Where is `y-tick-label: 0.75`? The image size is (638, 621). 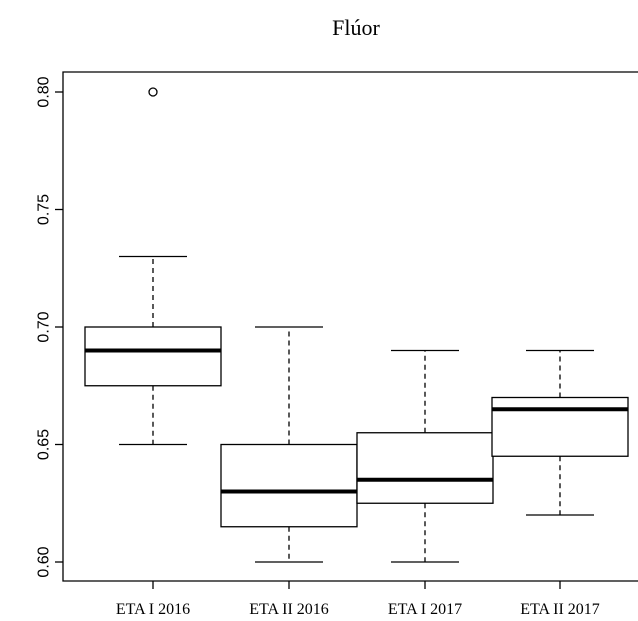
y-tick-label: 0.75 is located at coordinates (44, 209).